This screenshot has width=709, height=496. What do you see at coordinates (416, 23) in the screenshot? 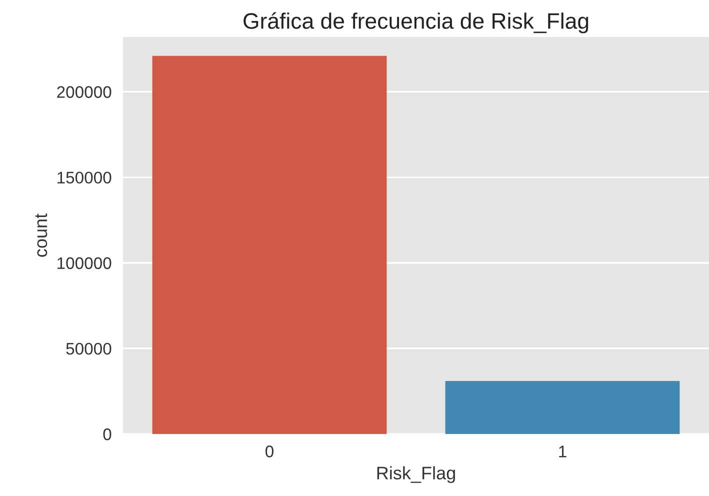
I see `chart-title: Gráfica de frecuencia de Risk_Flag` at bounding box center [416, 23].